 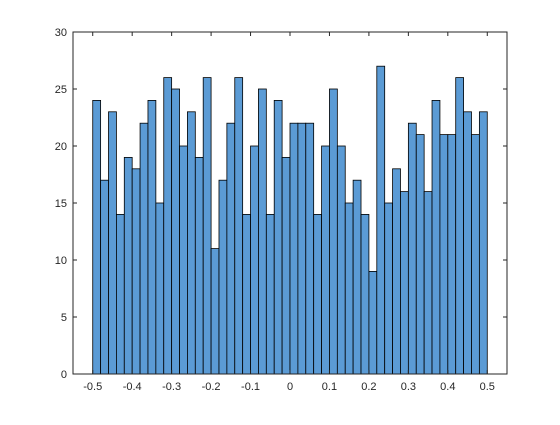 What do you see at coordinates (211, 387) in the screenshot?
I see `x-tick-label: -0.2` at bounding box center [211, 387].